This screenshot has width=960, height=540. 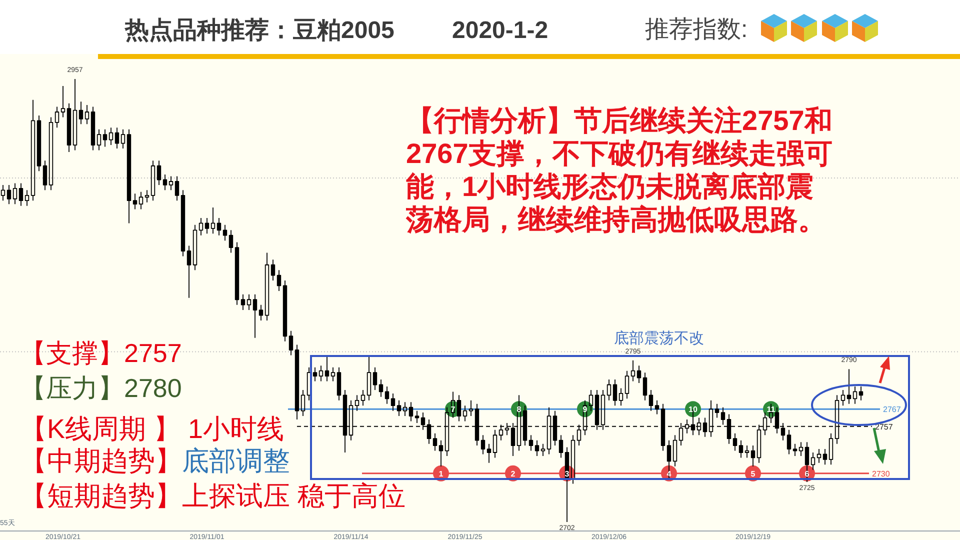 What do you see at coordinates (753, 473) in the screenshot?
I see `annotation: 5` at bounding box center [753, 473].